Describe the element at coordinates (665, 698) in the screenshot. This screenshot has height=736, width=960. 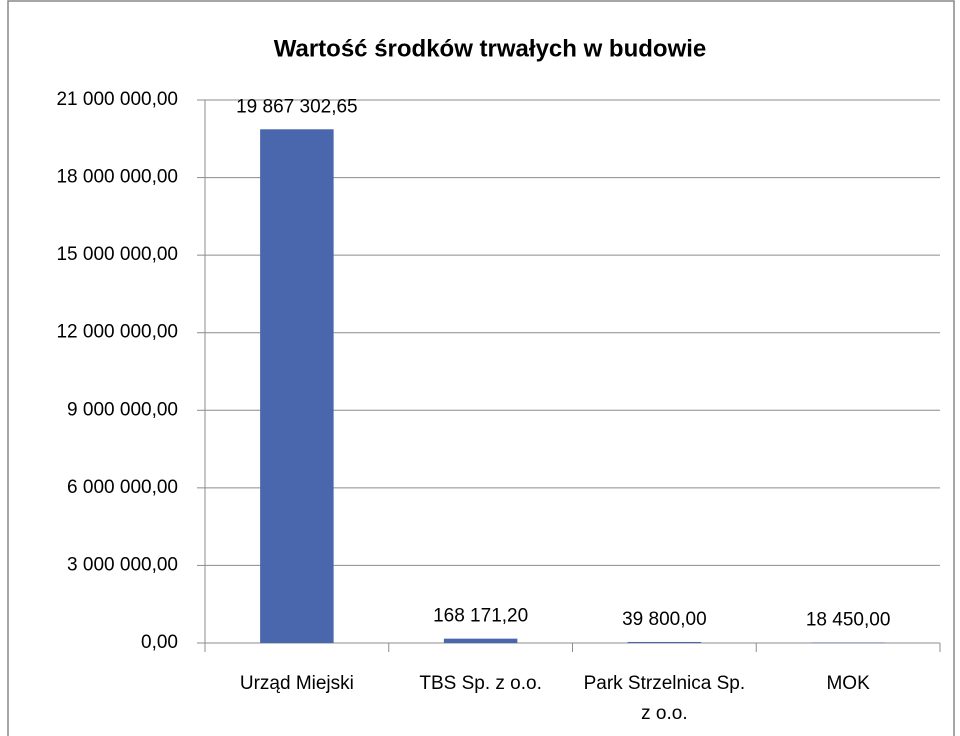
I see `x-tick-label: Park Strzelnica Sp. z o.o.` at that location.